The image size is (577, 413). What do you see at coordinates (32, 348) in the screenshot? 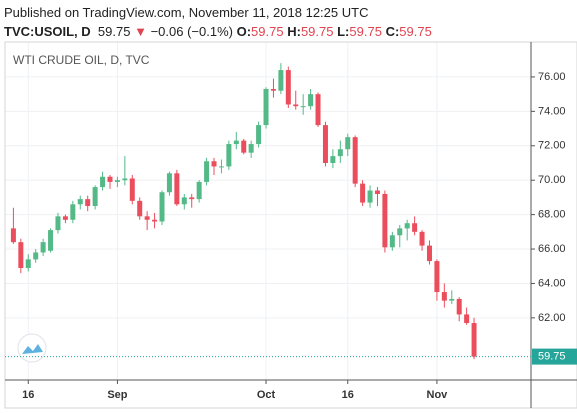
I see `logo` at bounding box center [32, 348].